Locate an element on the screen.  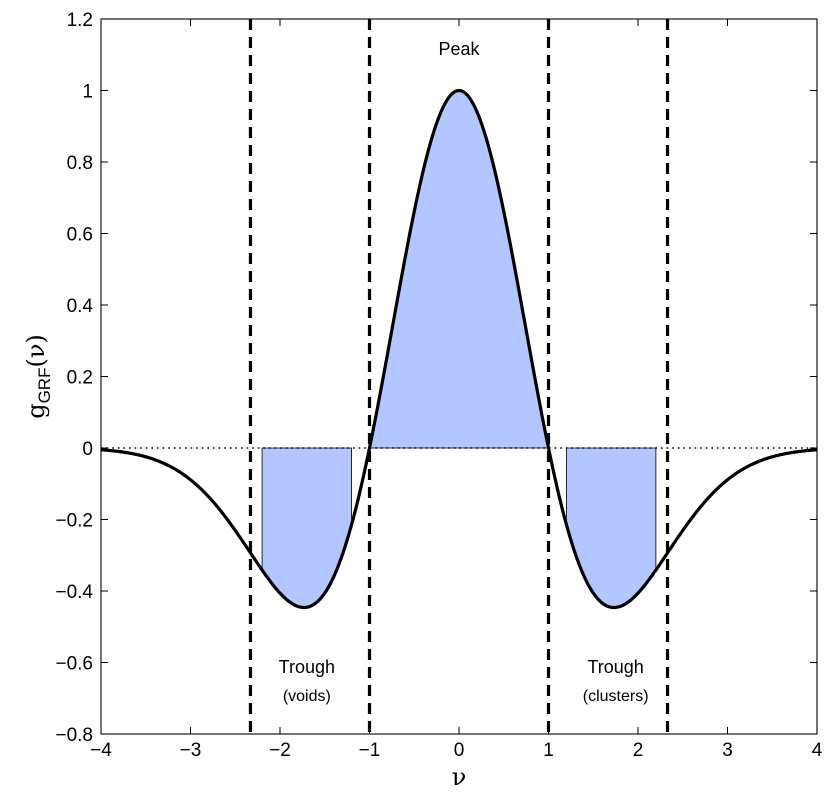
y-axis-label: gGRF(ν) is located at coordinates (38, 376).